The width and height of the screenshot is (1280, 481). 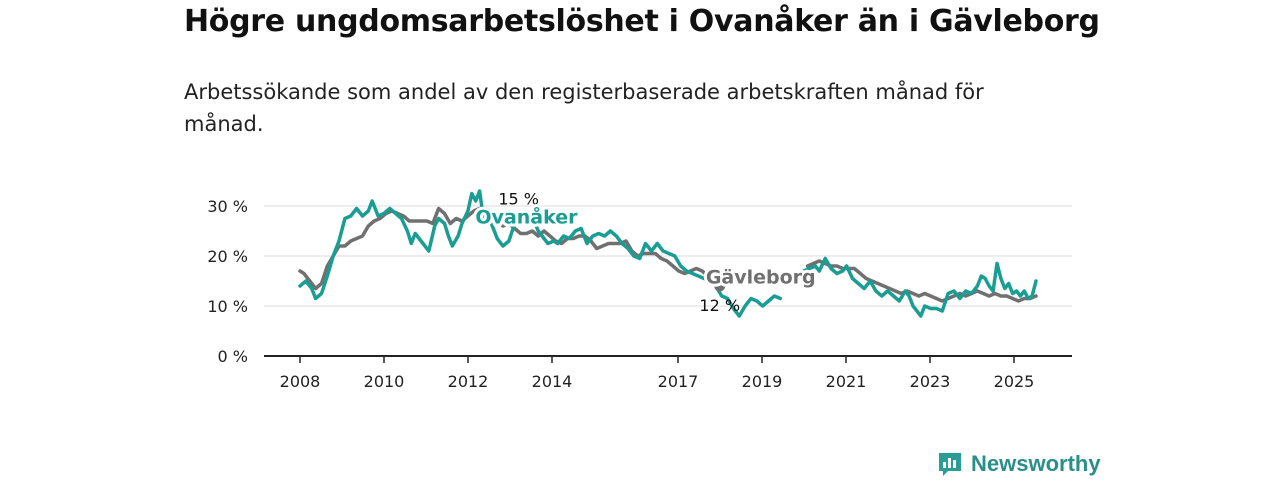 What do you see at coordinates (678, 381) in the screenshot?
I see `x-tick-label: 2017` at bounding box center [678, 381].